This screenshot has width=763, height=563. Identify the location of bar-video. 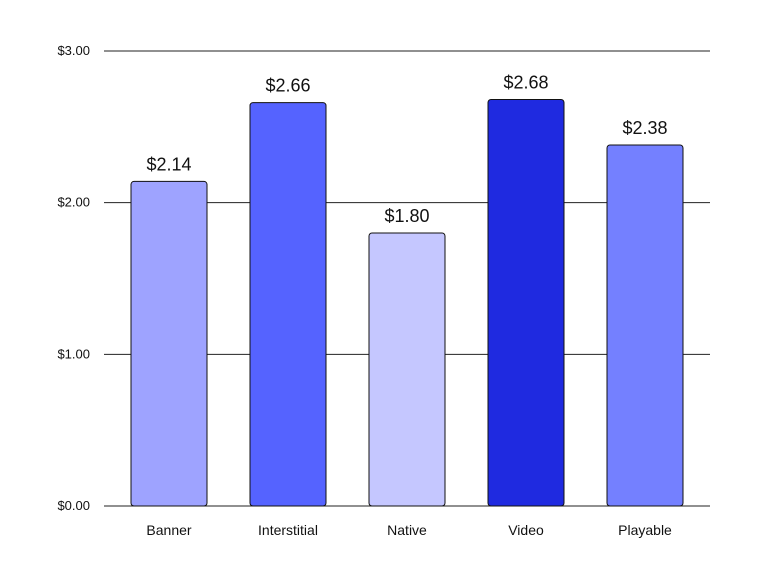
(526, 303).